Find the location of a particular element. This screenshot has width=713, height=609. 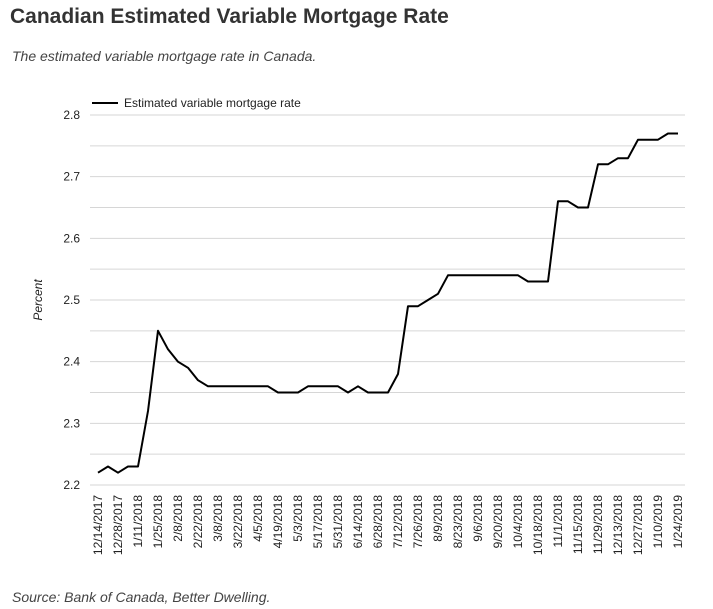

y-axis-ticks: 2.2 2.3 2.4 2.5 2.6 2.7 2.8 is located at coordinates (71, 300).